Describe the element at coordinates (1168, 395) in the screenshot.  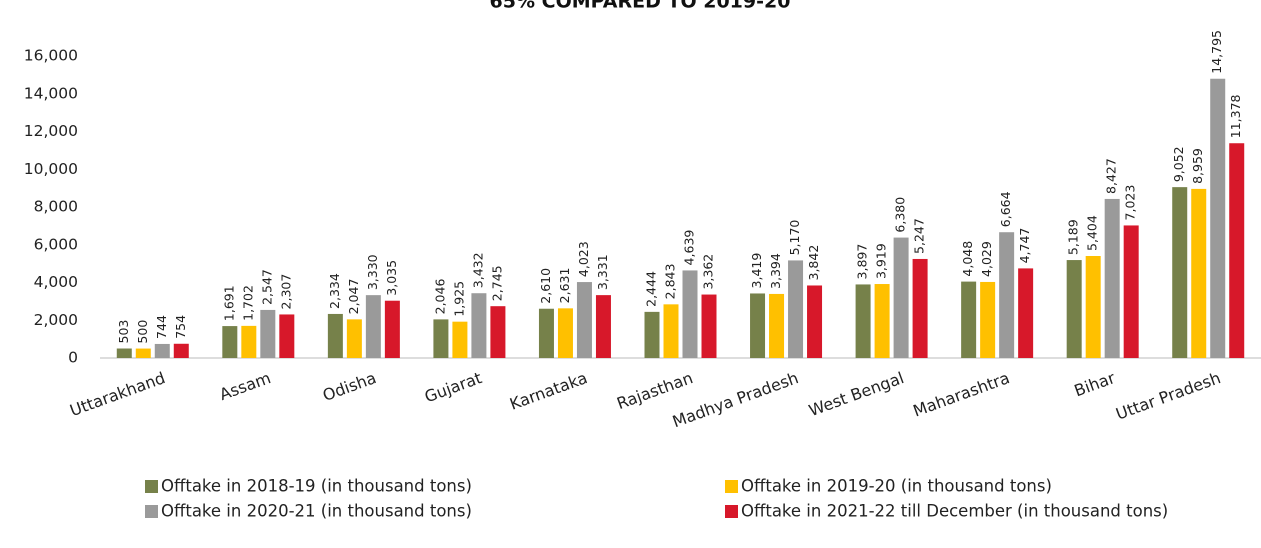
I see `x-tick-label: Uttar Pradesh` at that location.